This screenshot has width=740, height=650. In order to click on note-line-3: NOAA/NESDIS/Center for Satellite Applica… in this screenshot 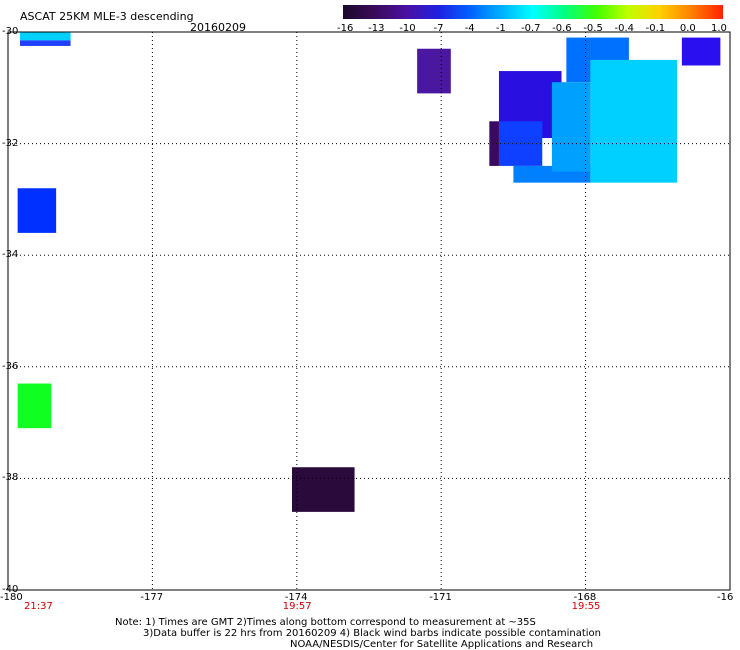, I will do `click(442, 644)`.